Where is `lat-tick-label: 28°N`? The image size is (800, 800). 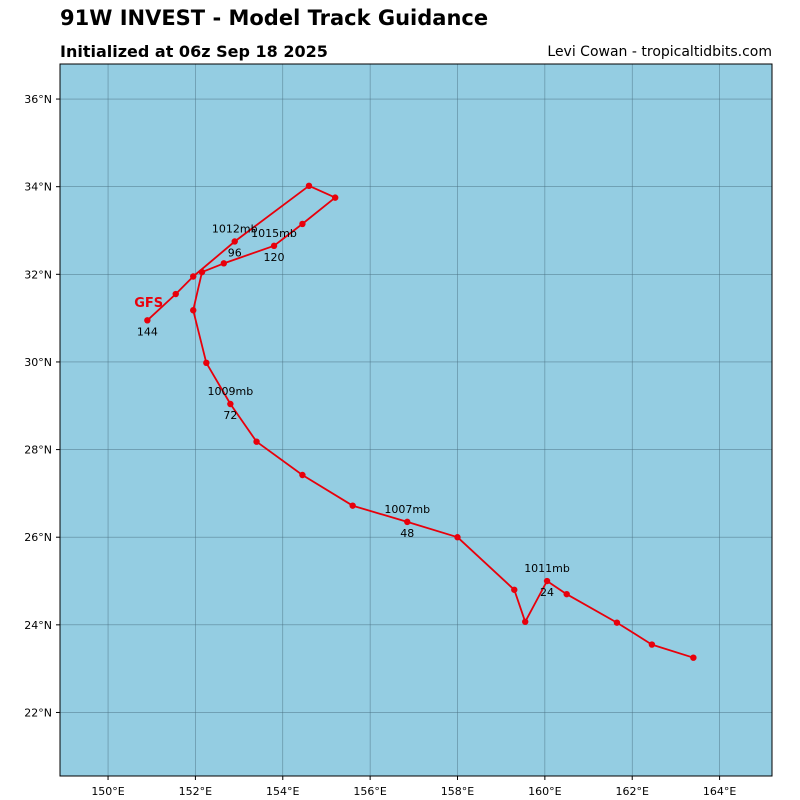 lat-tick-label: 28°N is located at coordinates (38, 450).